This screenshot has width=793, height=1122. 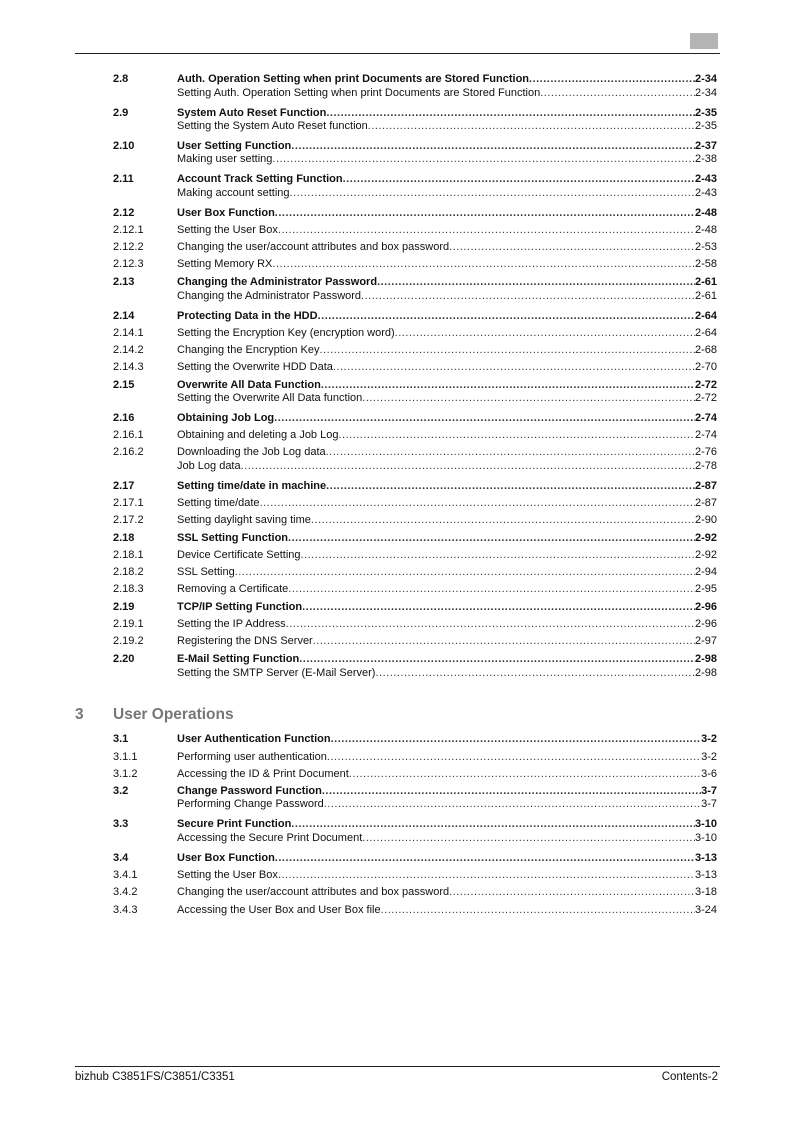 I want to click on toc-entry-page: 2-96, so click(x=705, y=607).